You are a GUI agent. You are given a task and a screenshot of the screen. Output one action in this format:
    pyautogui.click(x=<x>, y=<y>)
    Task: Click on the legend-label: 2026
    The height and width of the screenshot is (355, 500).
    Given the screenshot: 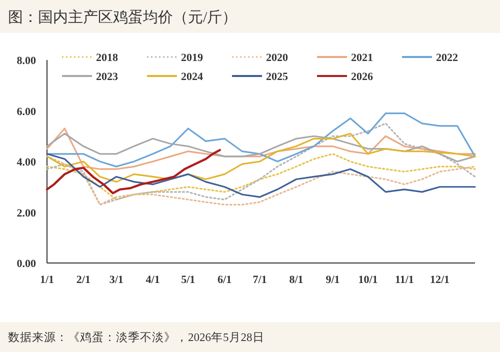 What is the action you would take?
    pyautogui.click(x=362, y=77)
    